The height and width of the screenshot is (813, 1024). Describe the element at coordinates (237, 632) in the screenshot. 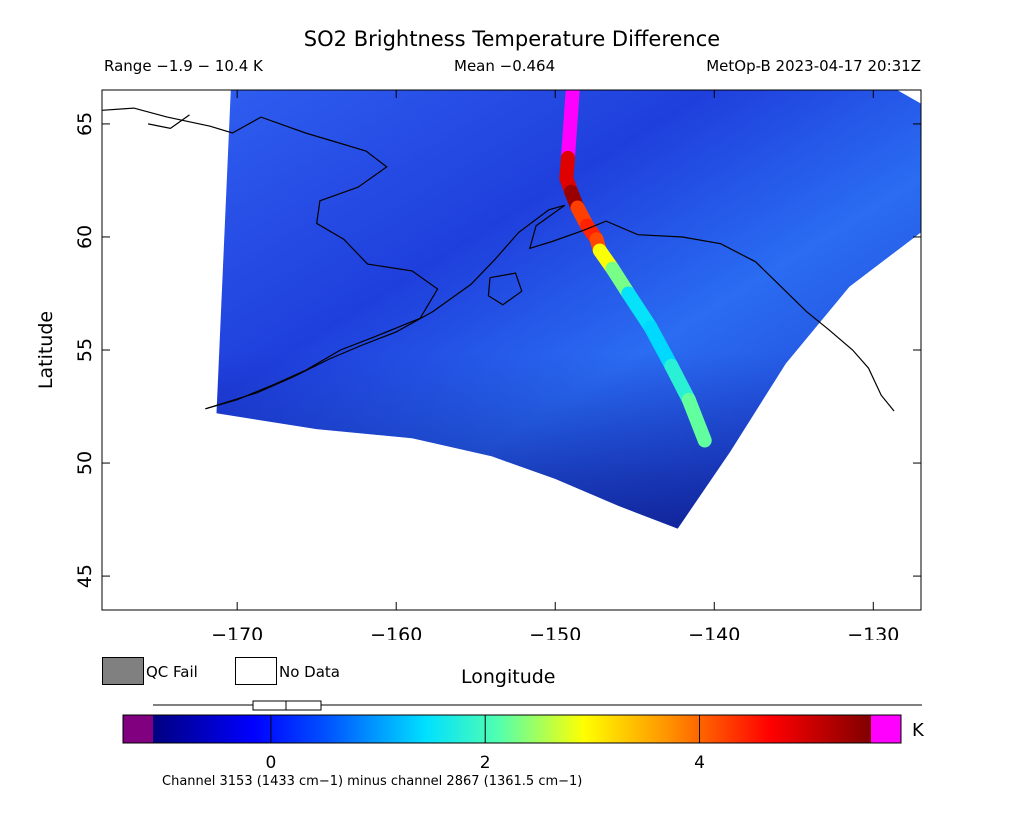

I see `x-tick-label: −170` at that location.